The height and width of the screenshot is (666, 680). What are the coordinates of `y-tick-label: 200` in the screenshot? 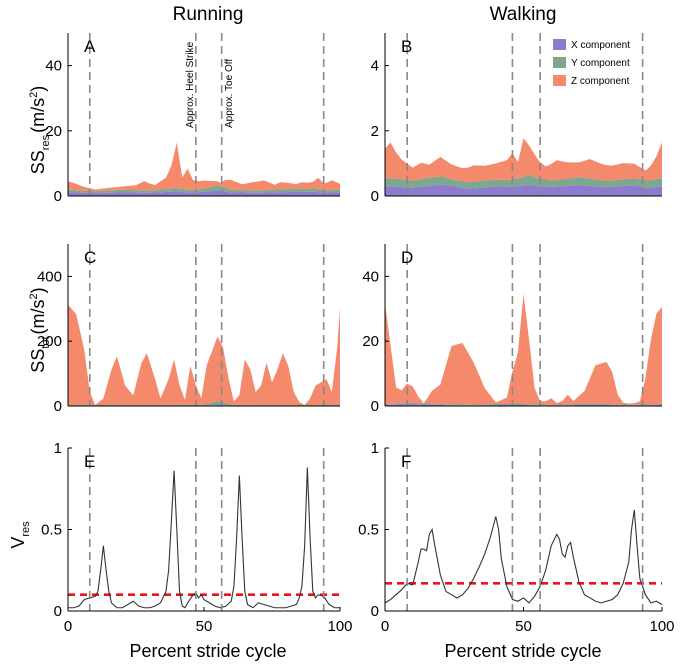 It's located at (49, 341).